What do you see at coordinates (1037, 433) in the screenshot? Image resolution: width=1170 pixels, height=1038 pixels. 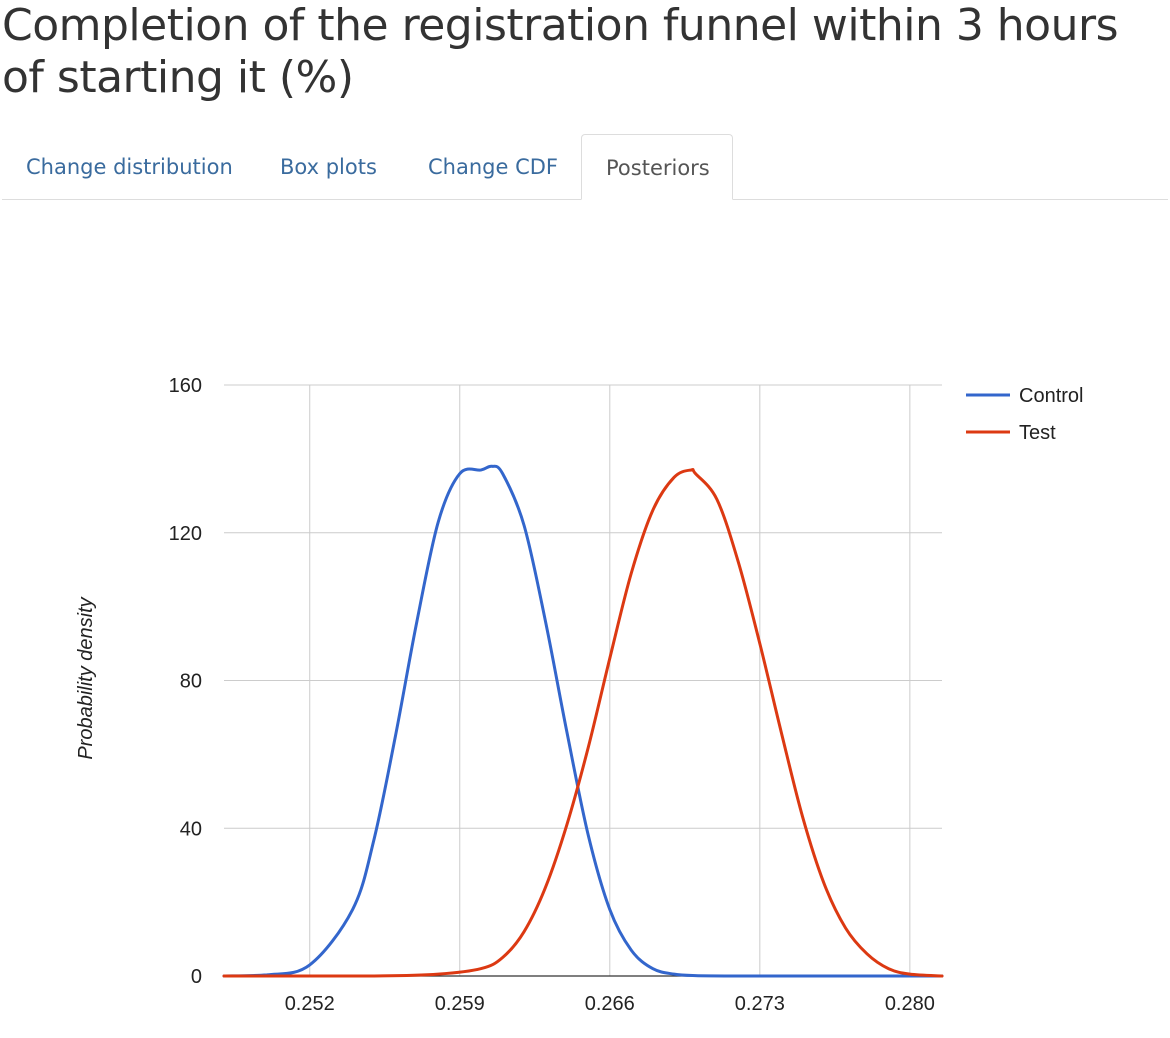 I see `legend-label-test: Test` at bounding box center [1037, 433].